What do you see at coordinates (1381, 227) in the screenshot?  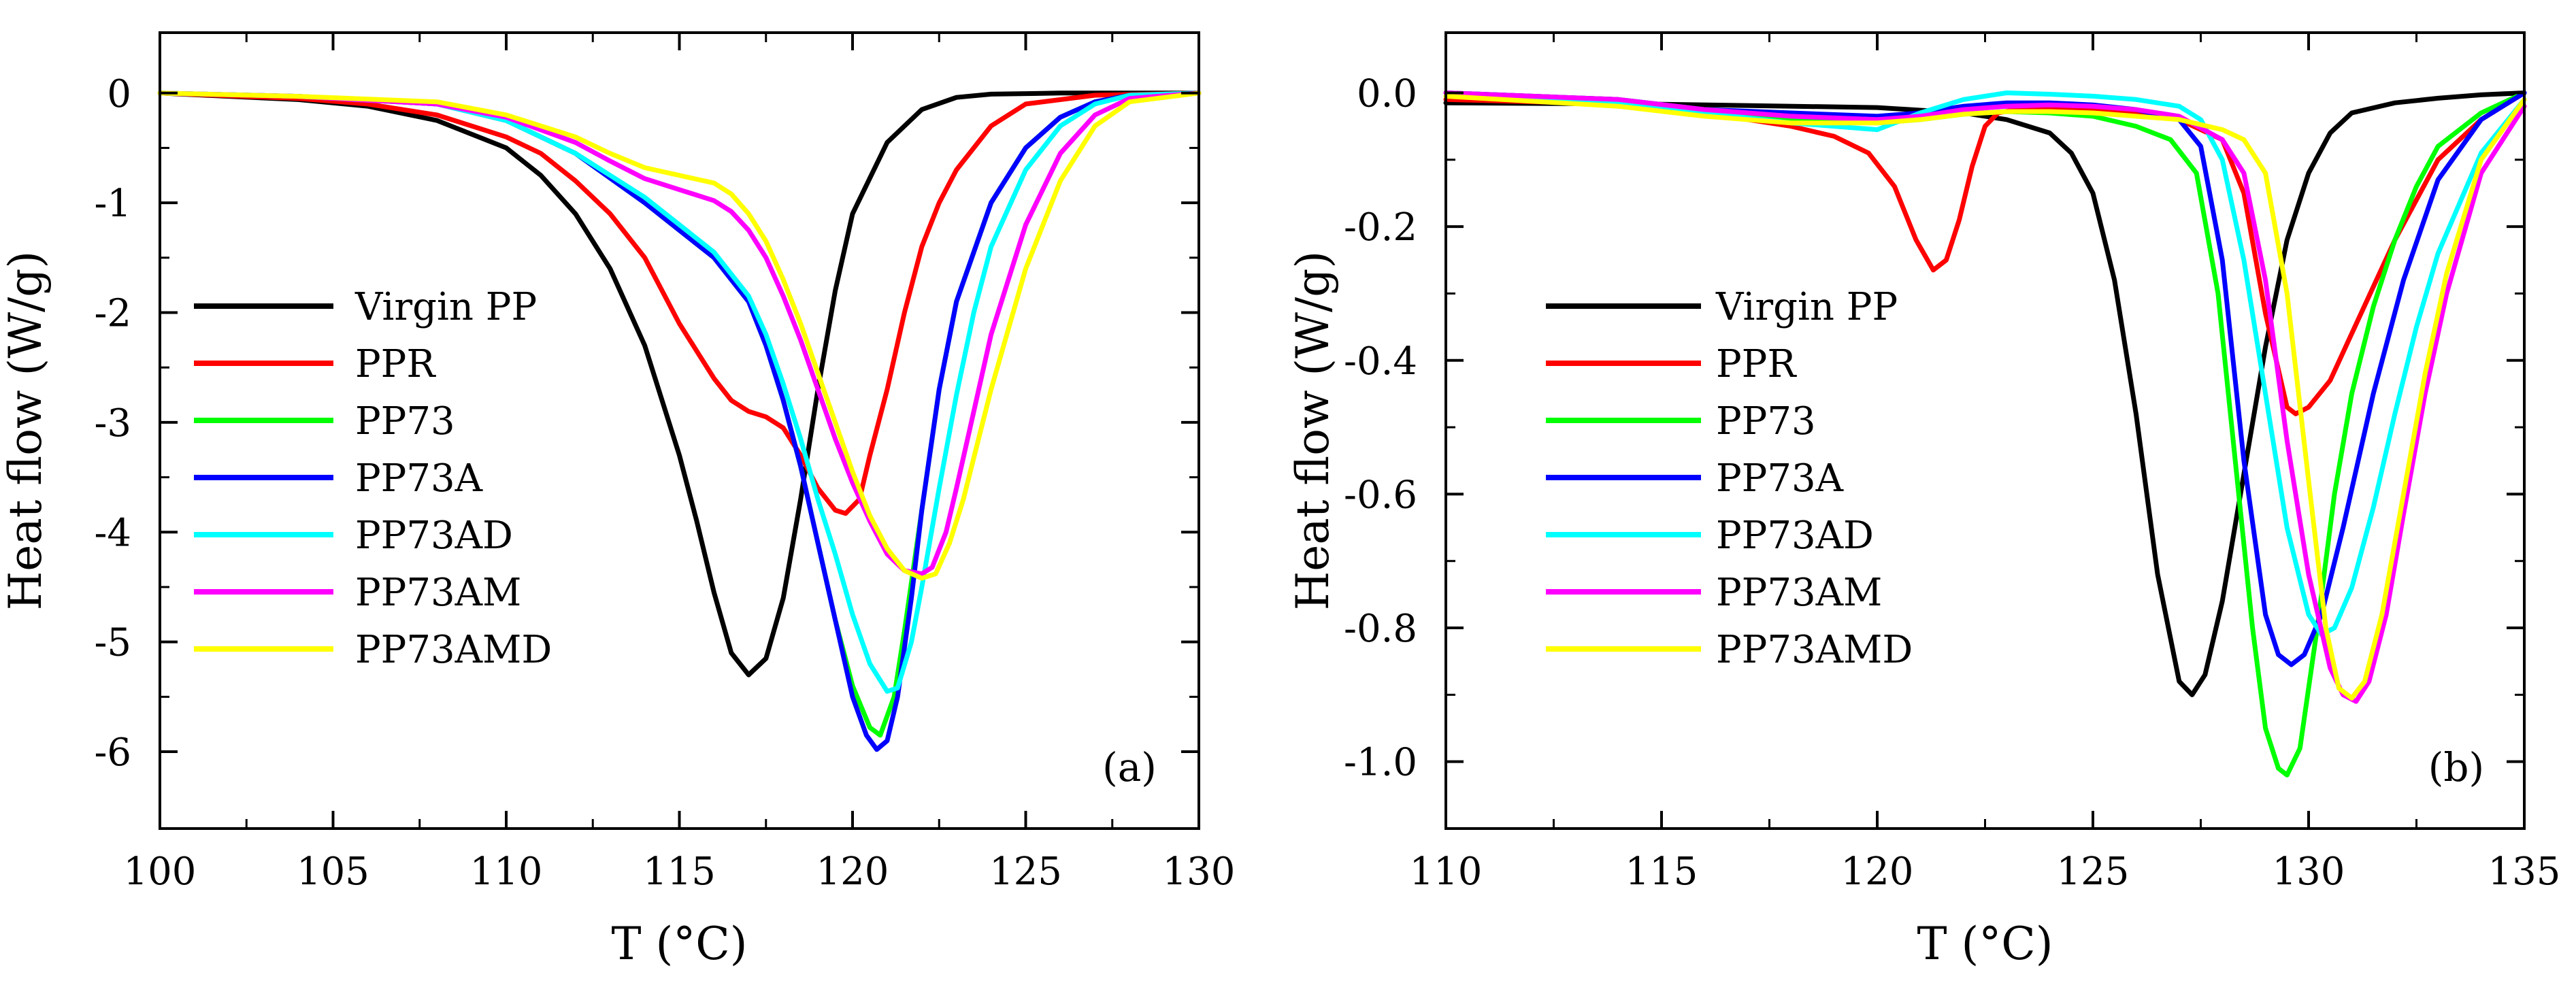 I see `y-tick-label: -0.2` at bounding box center [1381, 227].